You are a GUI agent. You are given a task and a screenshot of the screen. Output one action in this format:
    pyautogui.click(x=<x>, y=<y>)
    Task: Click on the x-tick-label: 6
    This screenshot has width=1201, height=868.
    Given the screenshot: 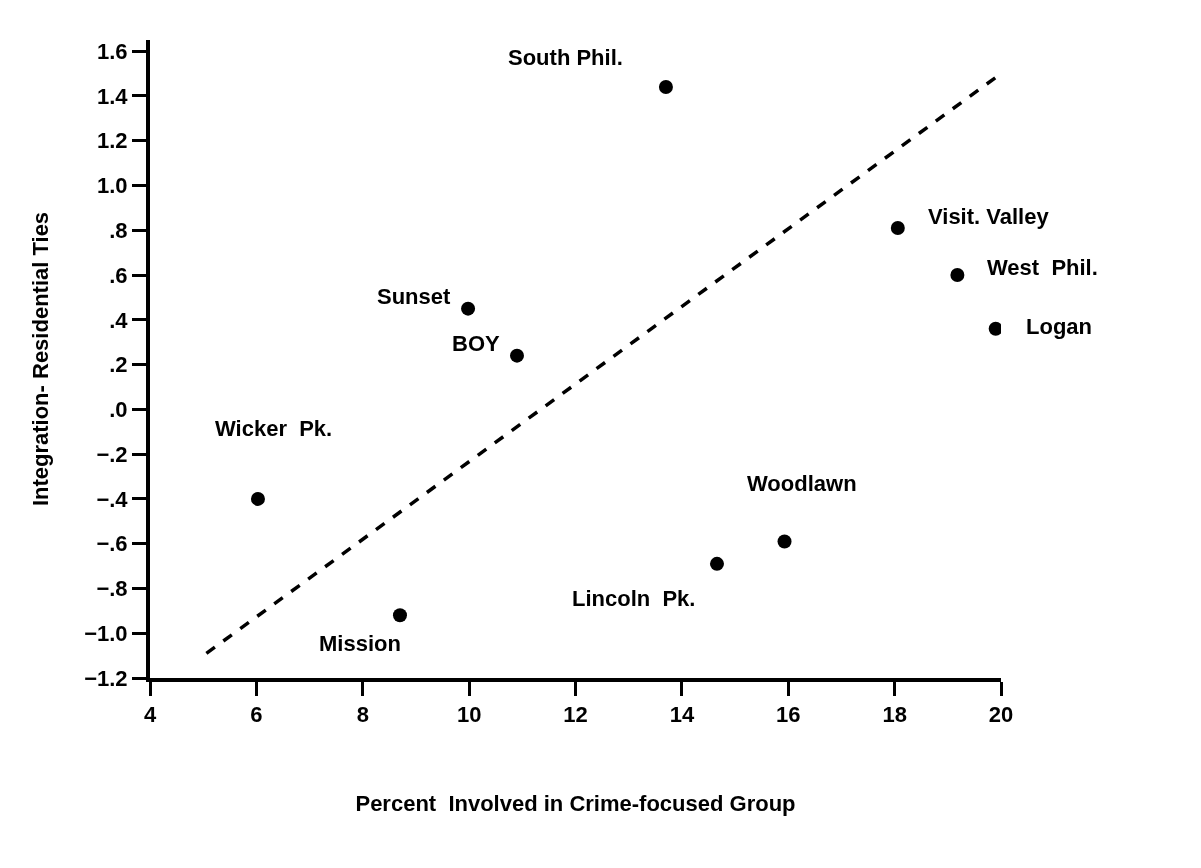 What is the action you would take?
    pyautogui.click(x=256, y=715)
    